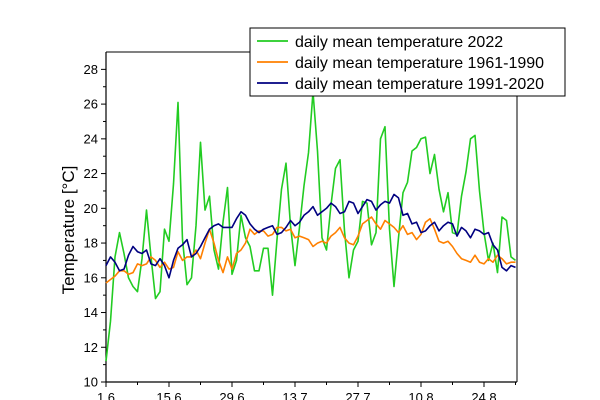 Image resolution: width=600 pixels, height=400 pixels. I want to click on legend-label: daily mean temperature 2022, so click(399, 42).